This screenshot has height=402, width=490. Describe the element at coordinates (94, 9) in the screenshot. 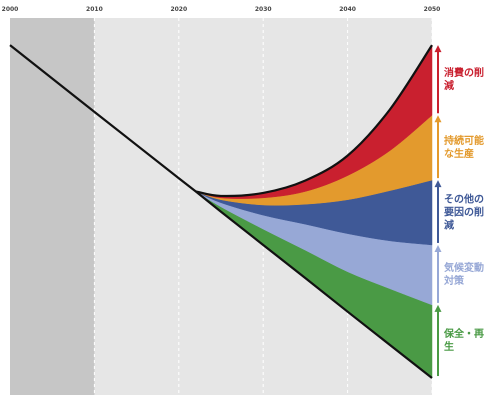

I see `x-tick-label: 2010` at that location.